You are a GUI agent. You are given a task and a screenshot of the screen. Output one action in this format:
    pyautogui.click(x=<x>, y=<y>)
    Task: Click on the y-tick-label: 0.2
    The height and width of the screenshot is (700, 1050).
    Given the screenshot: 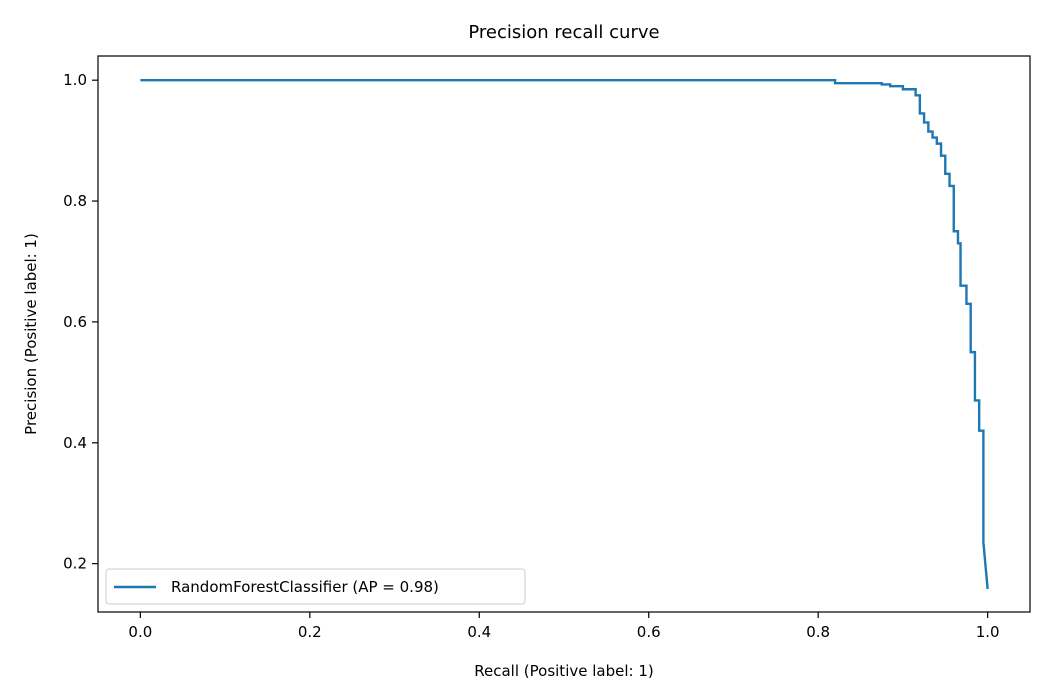 What is the action you would take?
    pyautogui.click(x=75, y=564)
    